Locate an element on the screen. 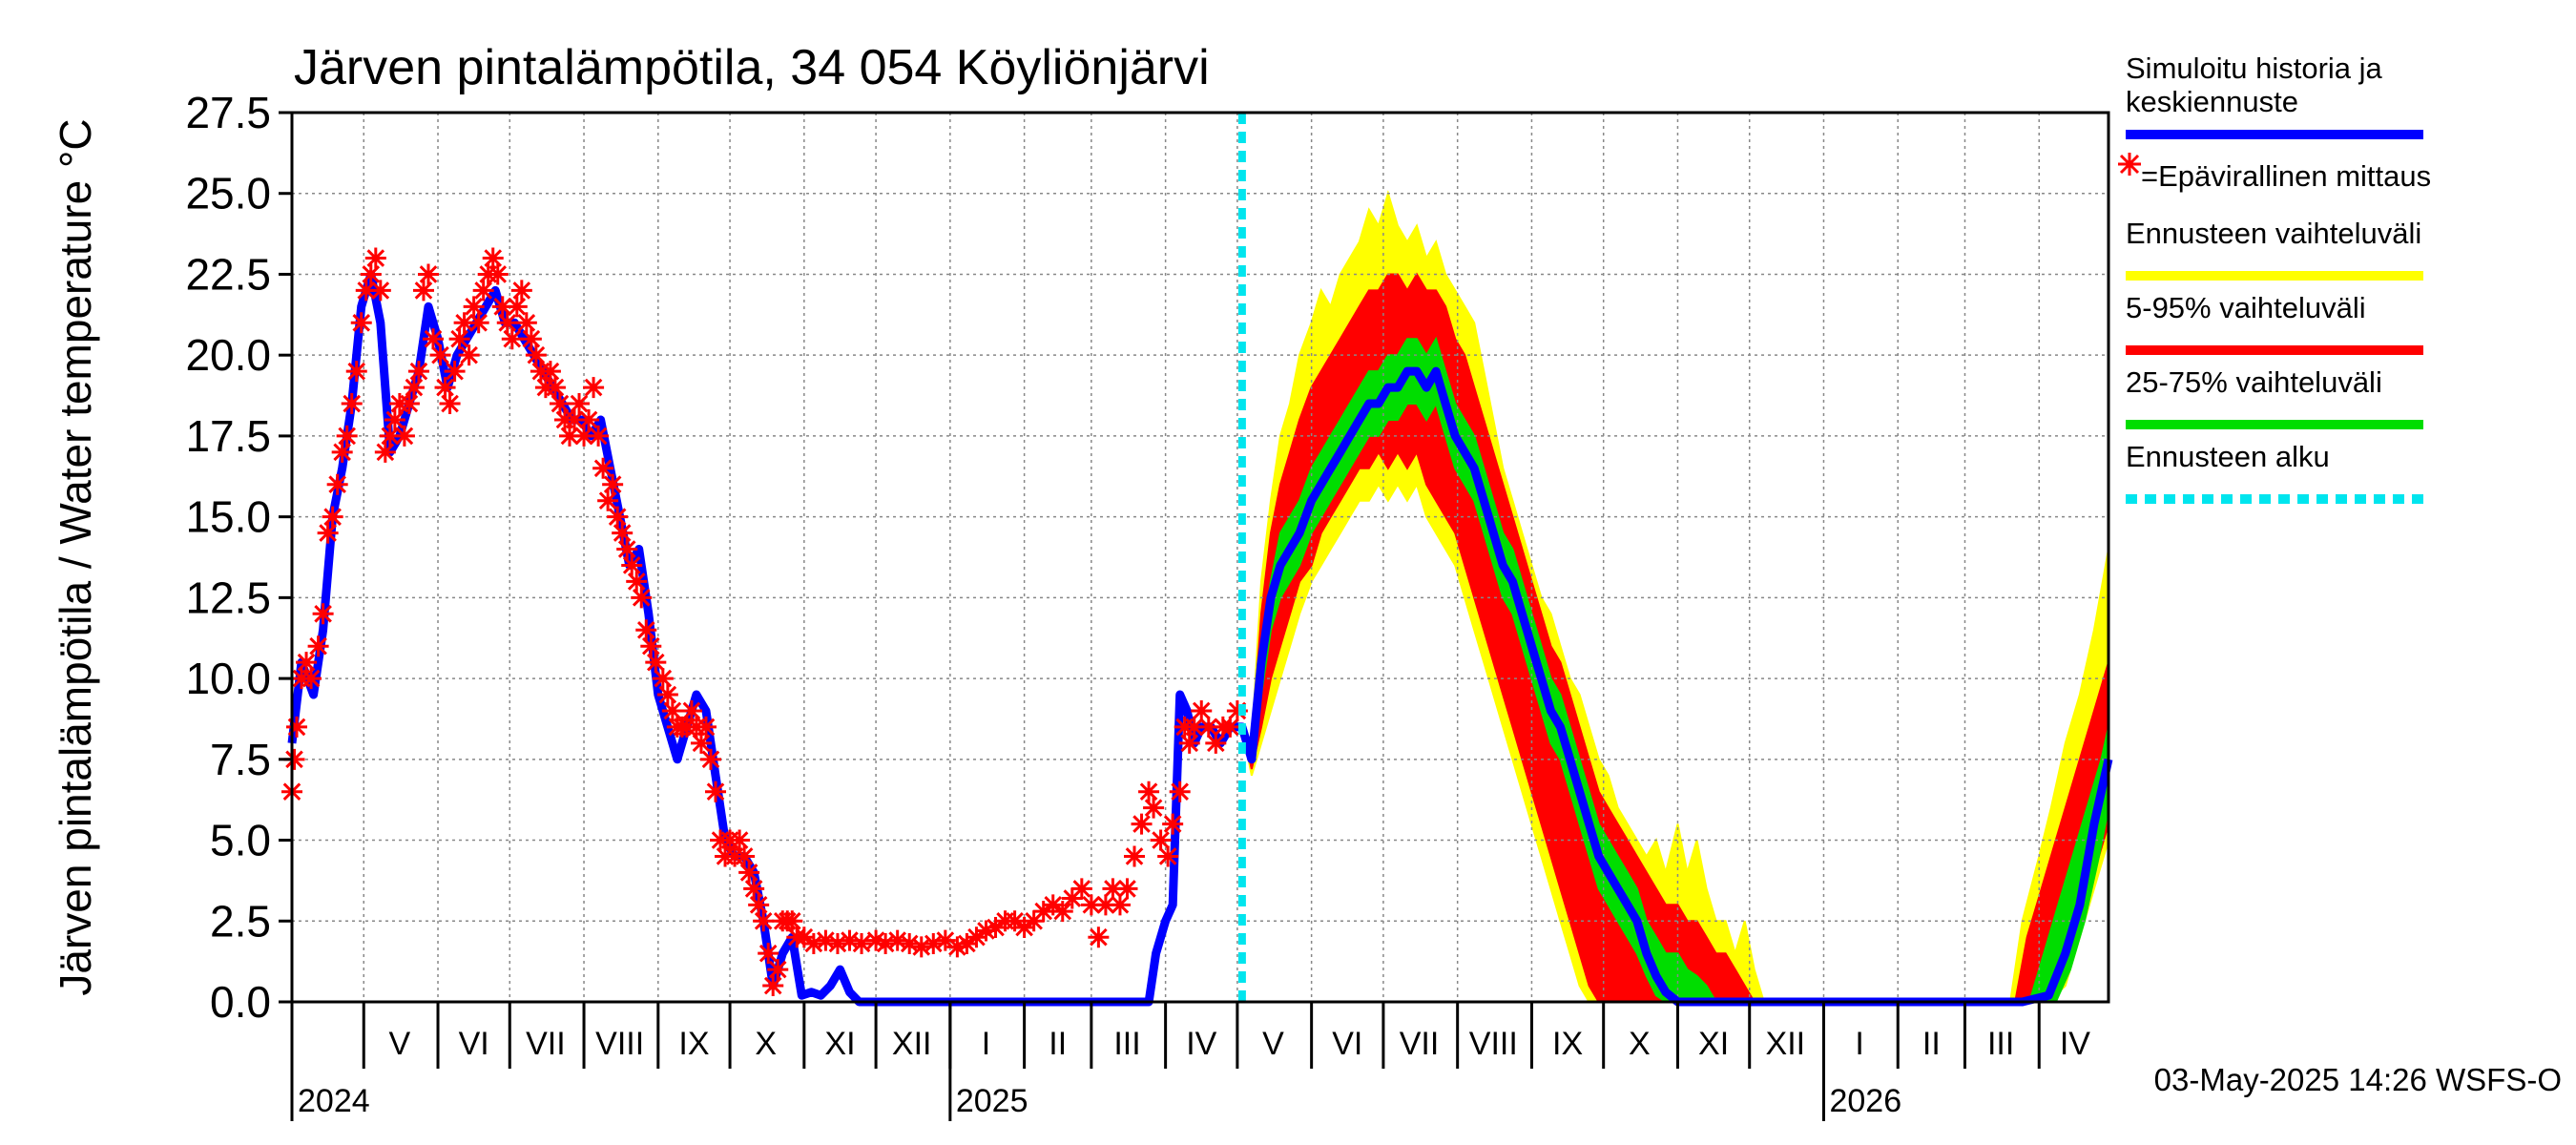 The width and height of the screenshot is (2576, 1145). y-tick-label: 15.0 is located at coordinates (228, 517).